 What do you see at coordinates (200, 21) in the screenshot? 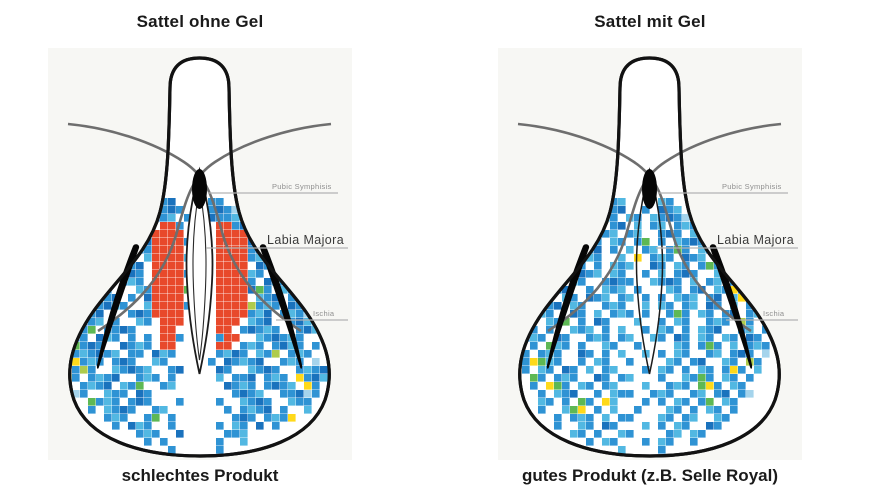
I see `panel-title: Sattel ohne Gel` at bounding box center [200, 21].